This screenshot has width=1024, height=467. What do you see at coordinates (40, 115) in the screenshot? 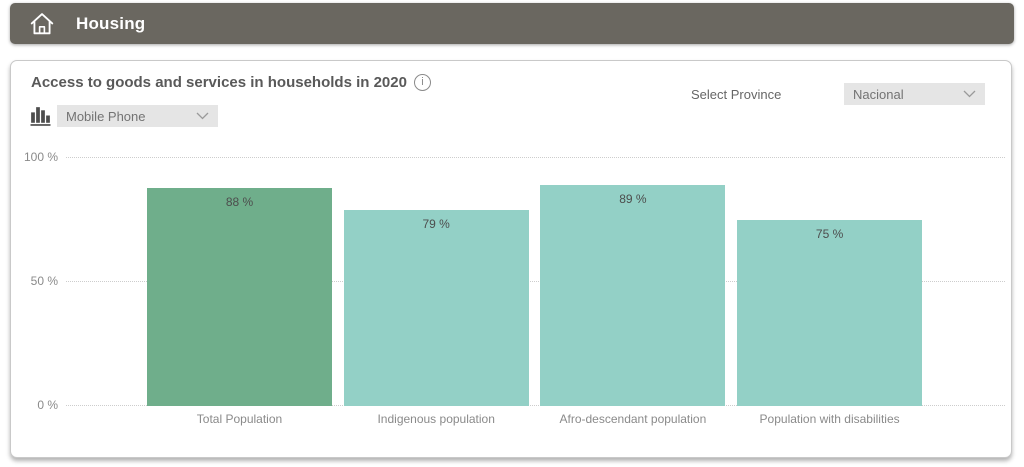
I see `bar-chart-icon` at bounding box center [40, 115].